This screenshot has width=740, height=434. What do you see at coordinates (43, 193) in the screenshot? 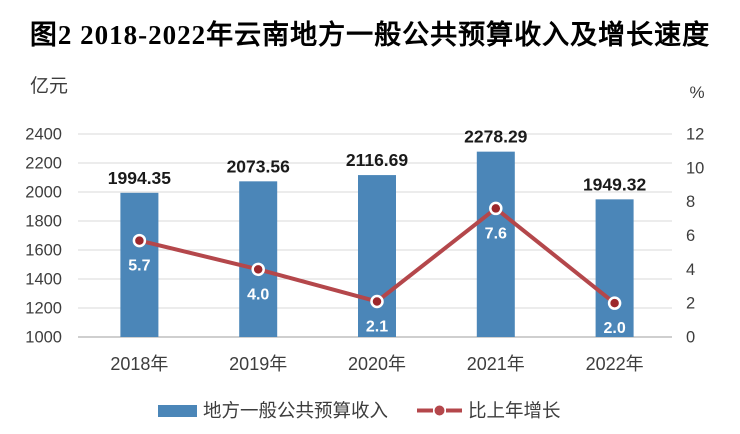
I see `left-axis-tick-label: 2000` at bounding box center [43, 193].